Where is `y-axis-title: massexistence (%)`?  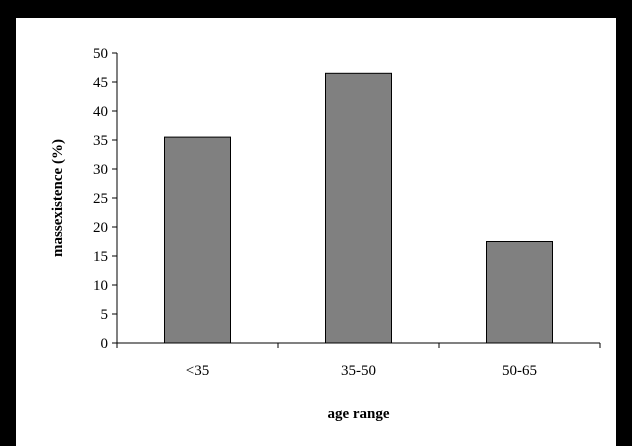
y-axis-title: massexistence (%) is located at coordinates (58, 198).